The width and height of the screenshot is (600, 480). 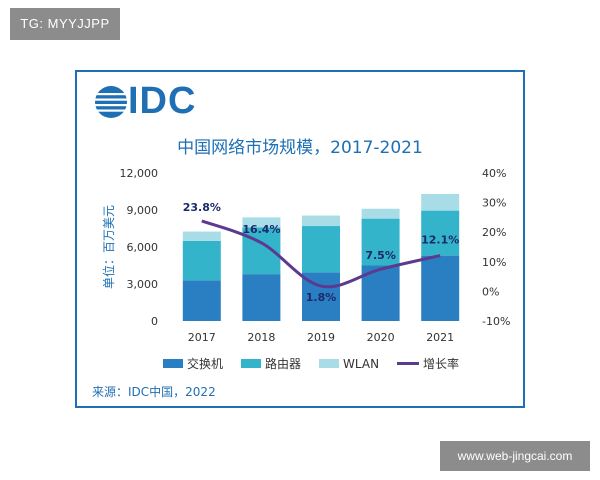 I want to click on site-watermark-text: www.web-jingcai.com, so click(x=515, y=456).